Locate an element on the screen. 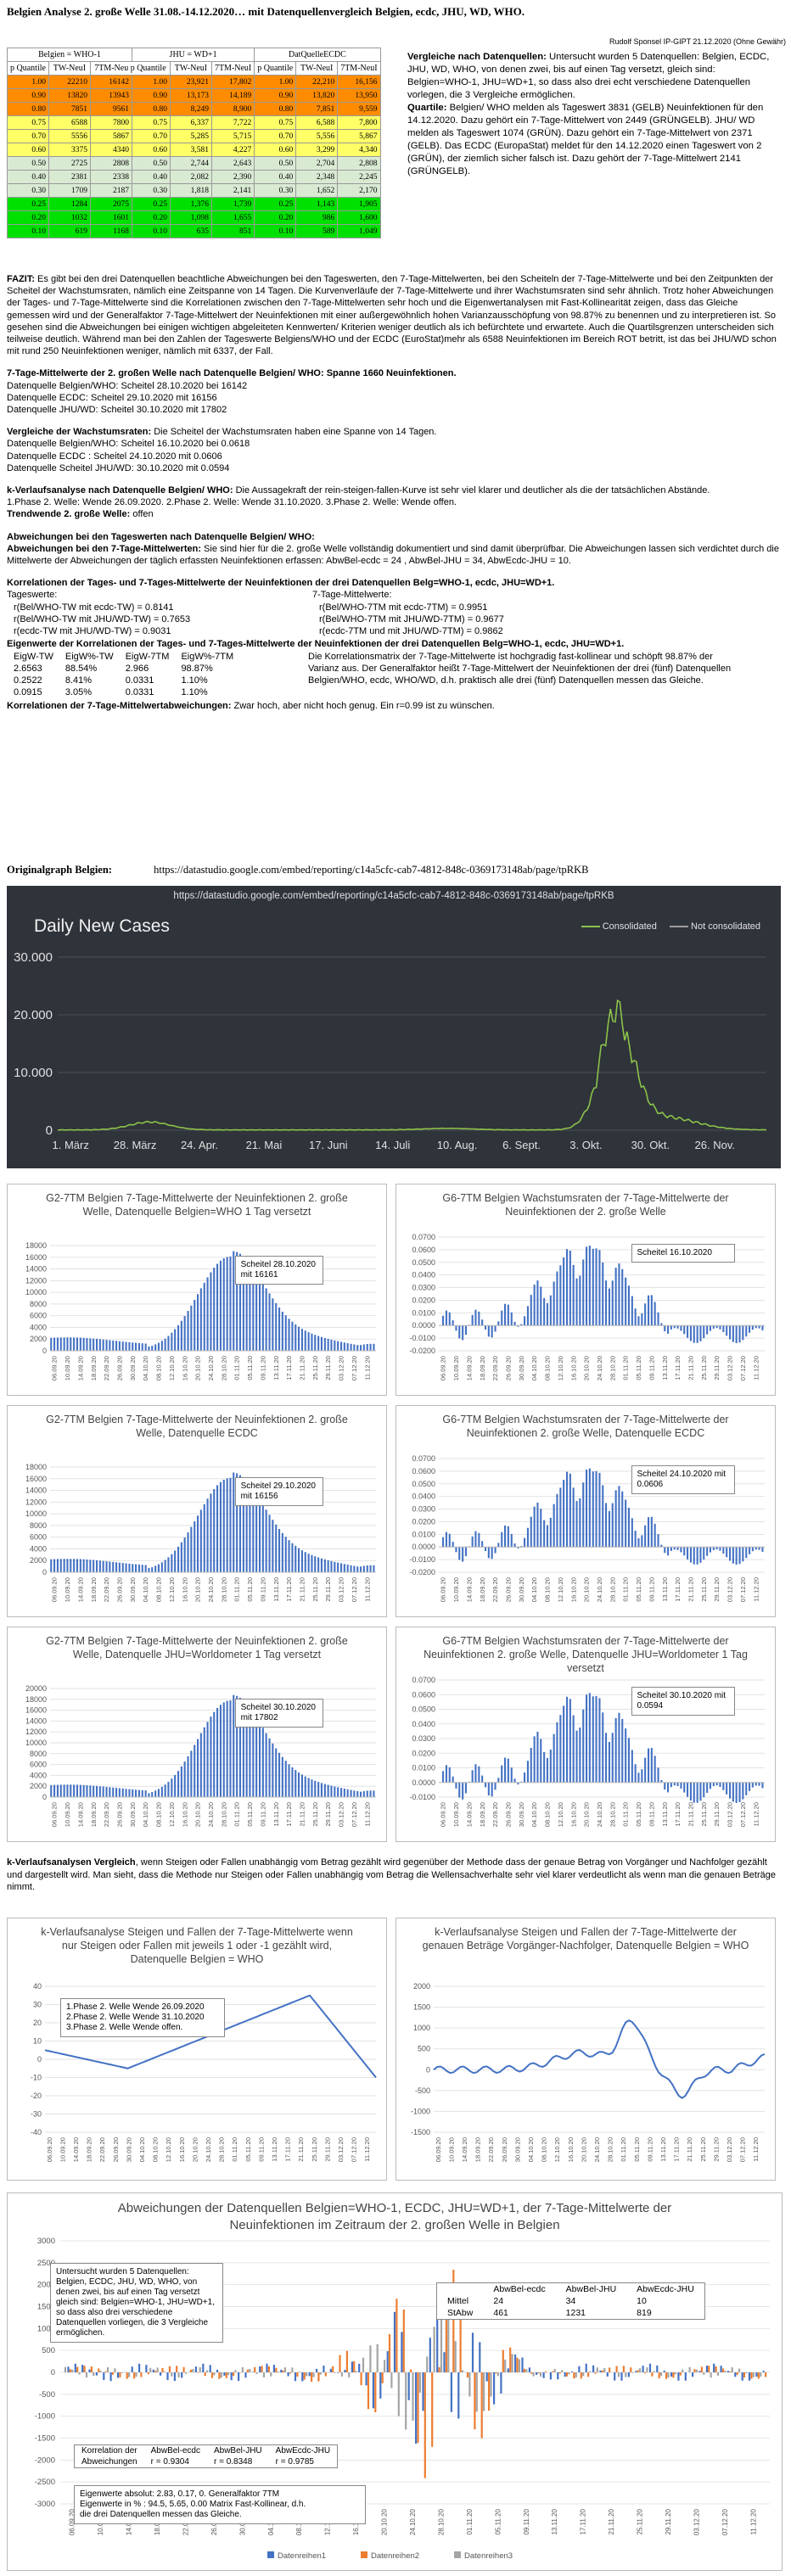  chart-xtick: 10.09.20 is located at coordinates (456, 1589).